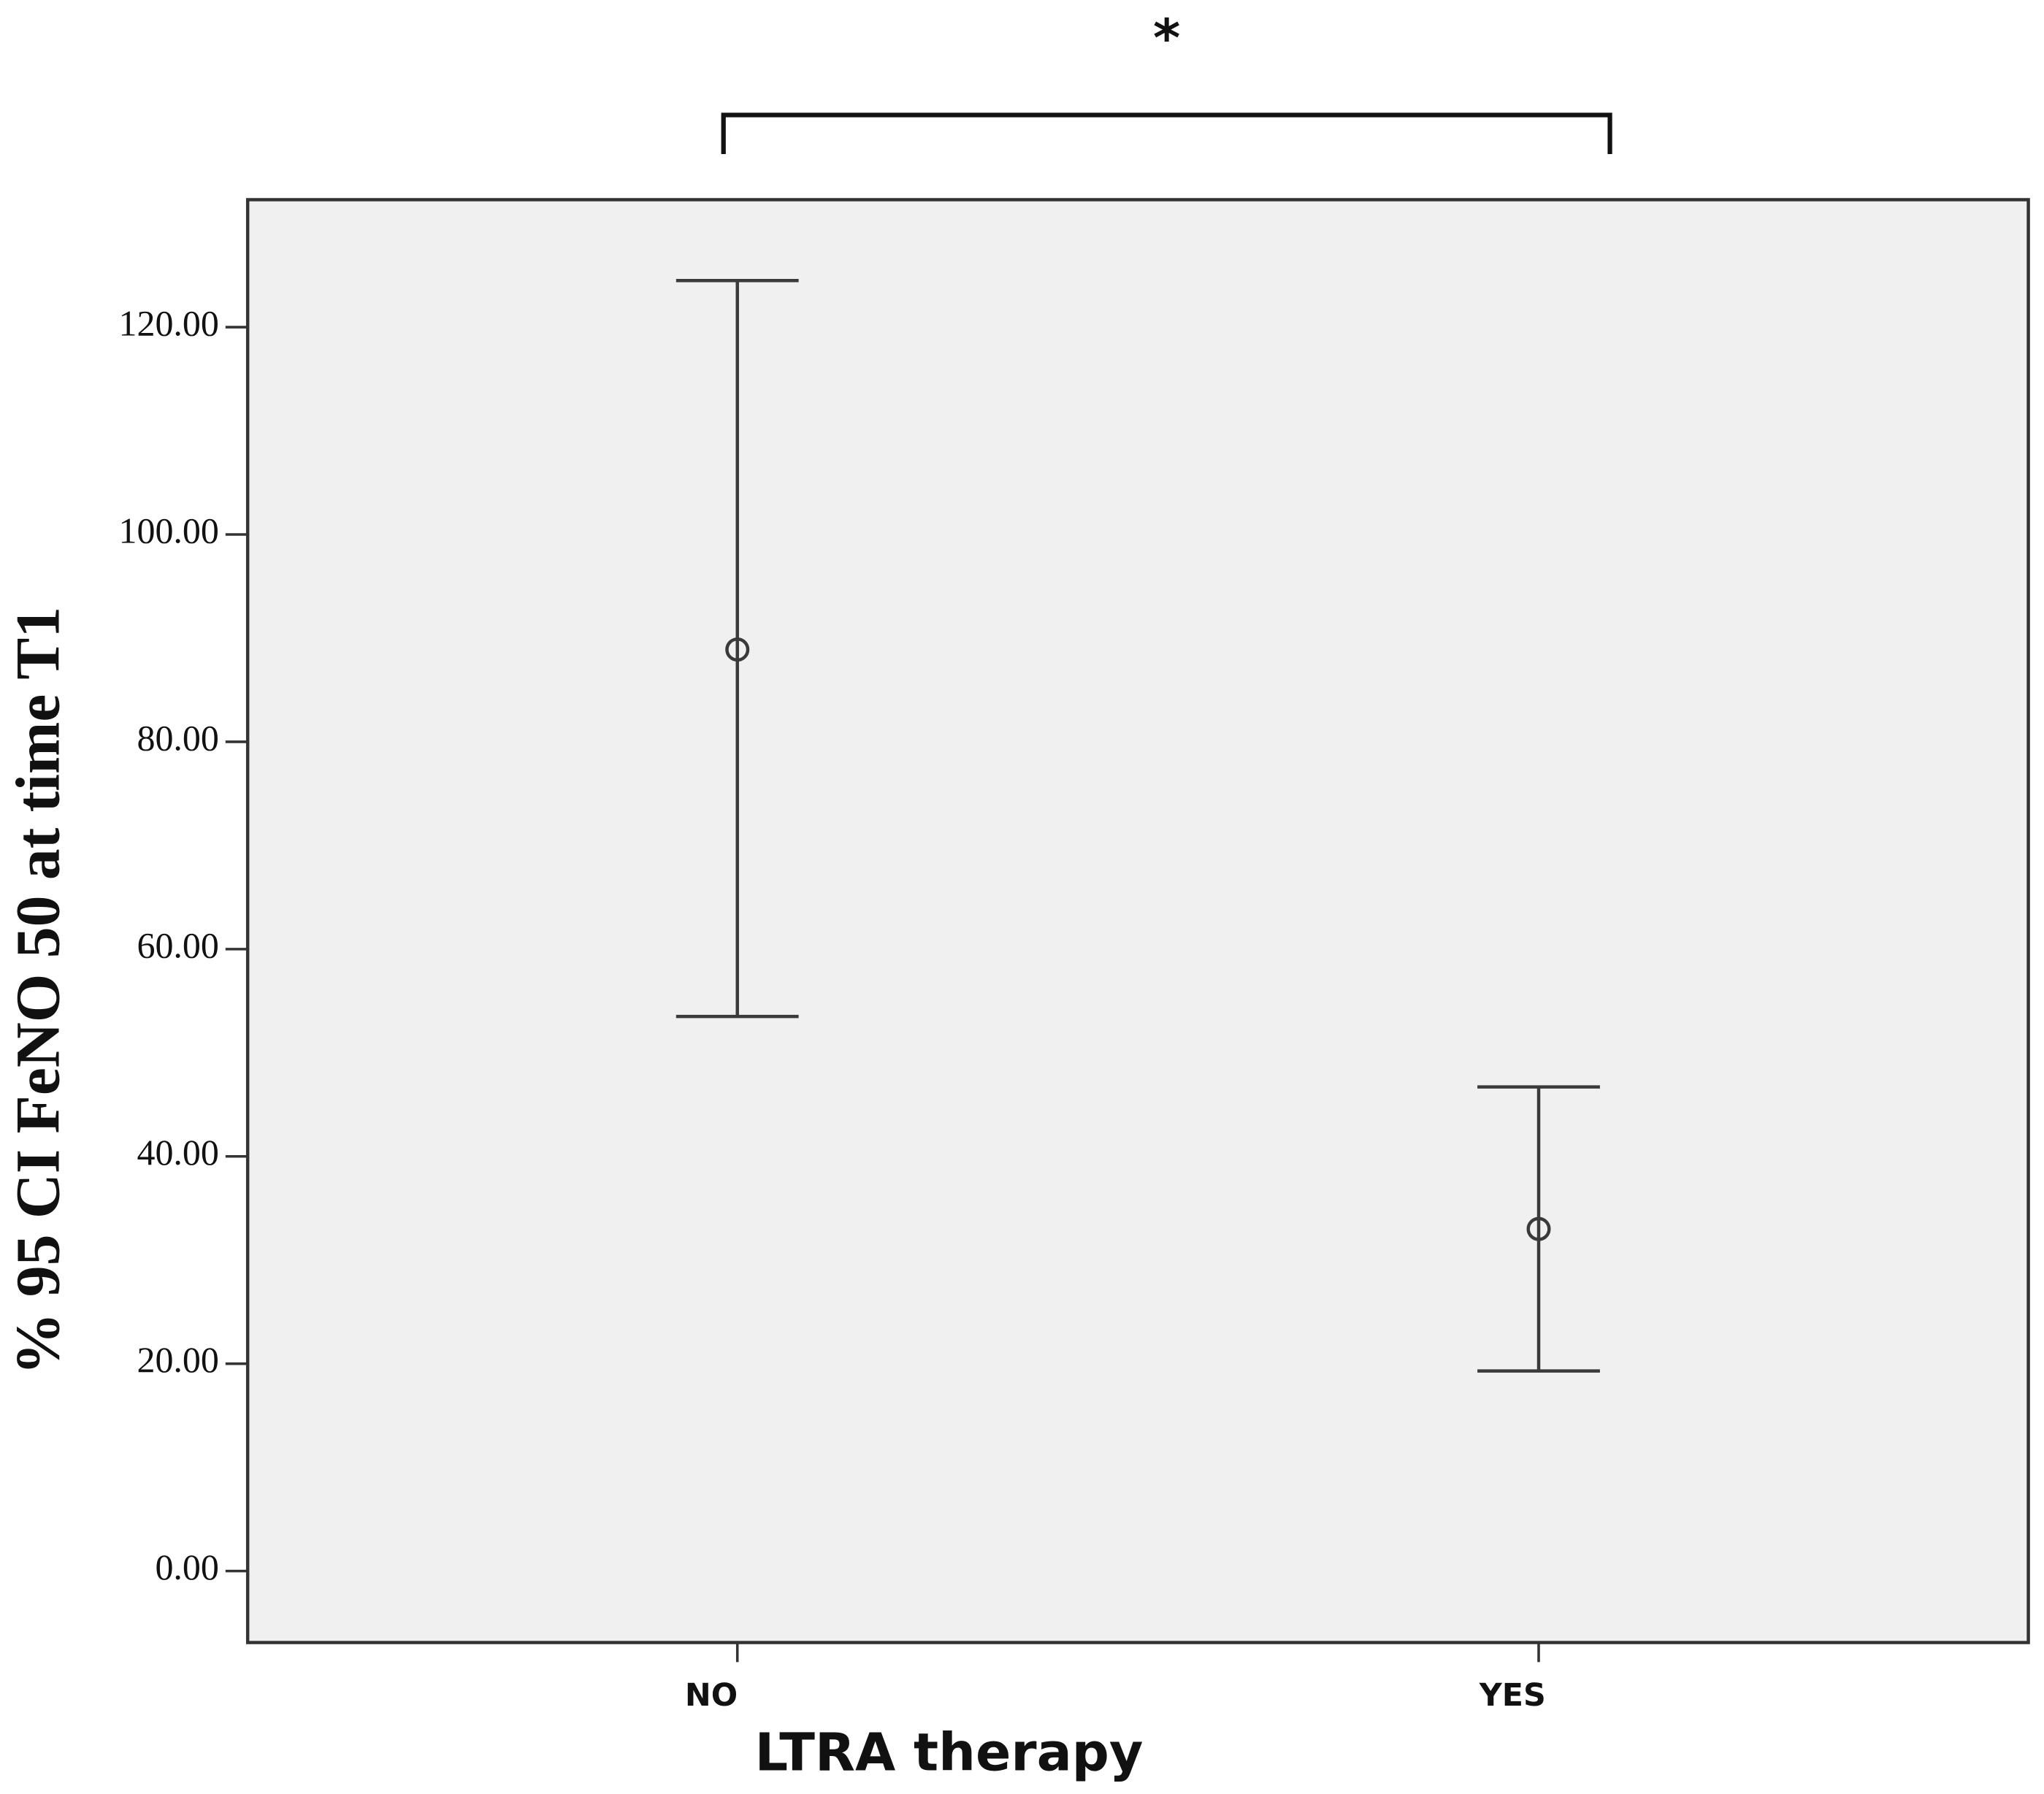  What do you see at coordinates (177, 1359) in the screenshot?
I see `y-tick-label: 20.00` at bounding box center [177, 1359].